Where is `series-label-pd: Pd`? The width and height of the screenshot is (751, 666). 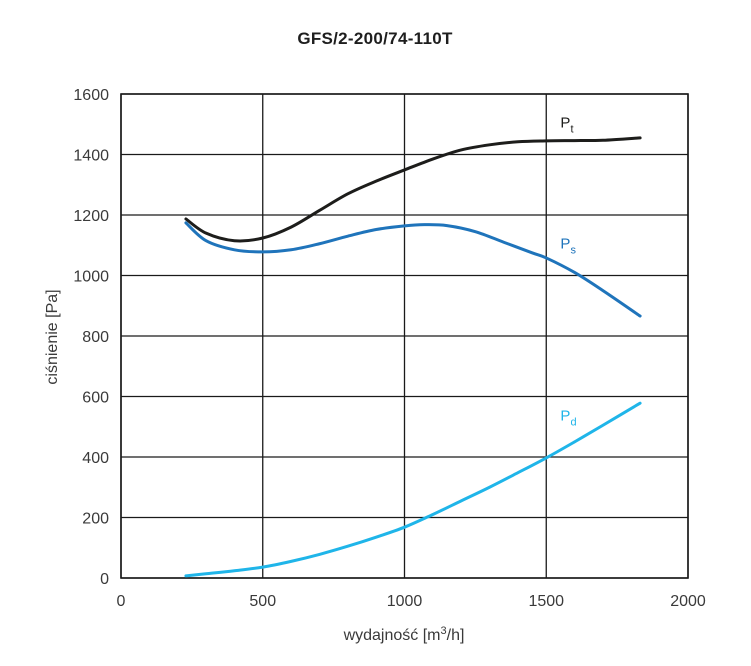
series-label-pd: Pd is located at coordinates (568, 418).